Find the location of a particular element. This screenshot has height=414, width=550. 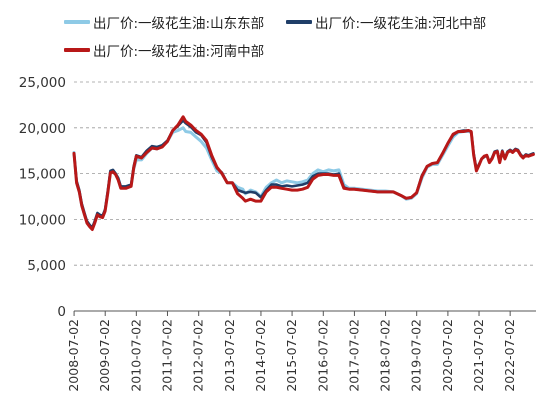

x-tick-label: 2020-07-02 is located at coordinates (447, 355).